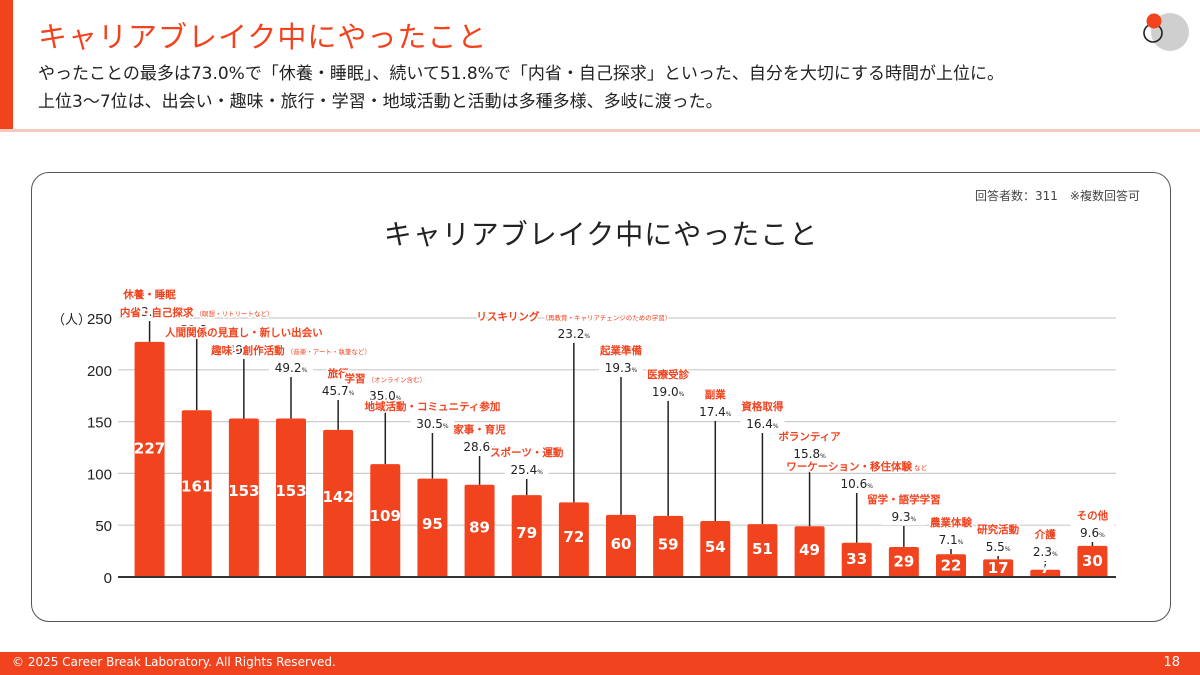 The image size is (1200, 675). What do you see at coordinates (809, 436) in the screenshot?
I see `category-label: ボランティア` at bounding box center [809, 436].